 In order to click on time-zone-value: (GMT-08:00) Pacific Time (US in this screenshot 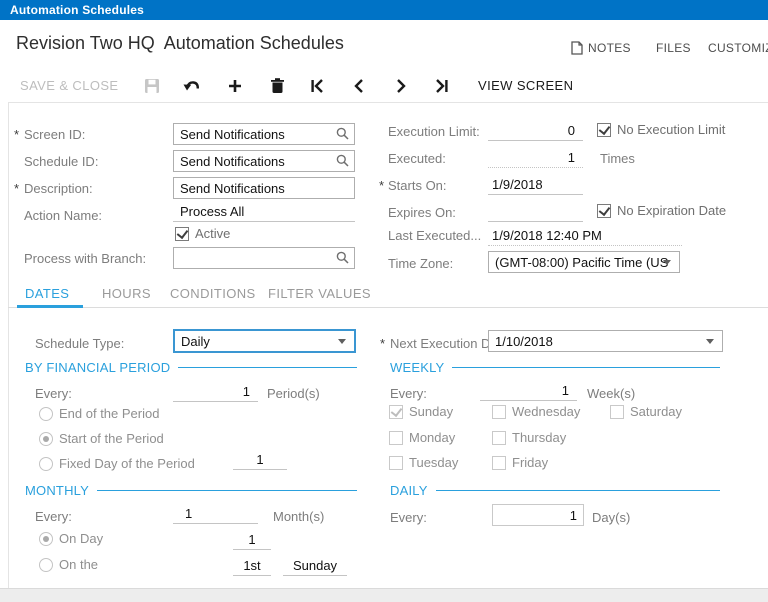, I will do `click(582, 262)`.